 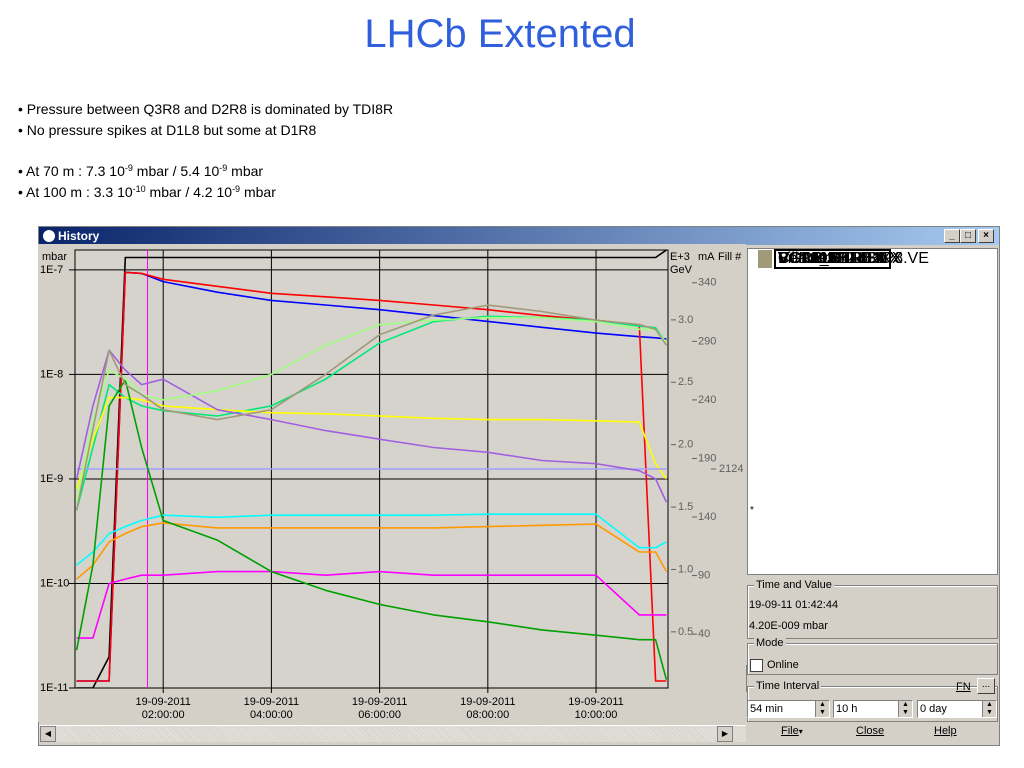 I want to click on slide-title: LHCb Extented, so click(x=500, y=34).